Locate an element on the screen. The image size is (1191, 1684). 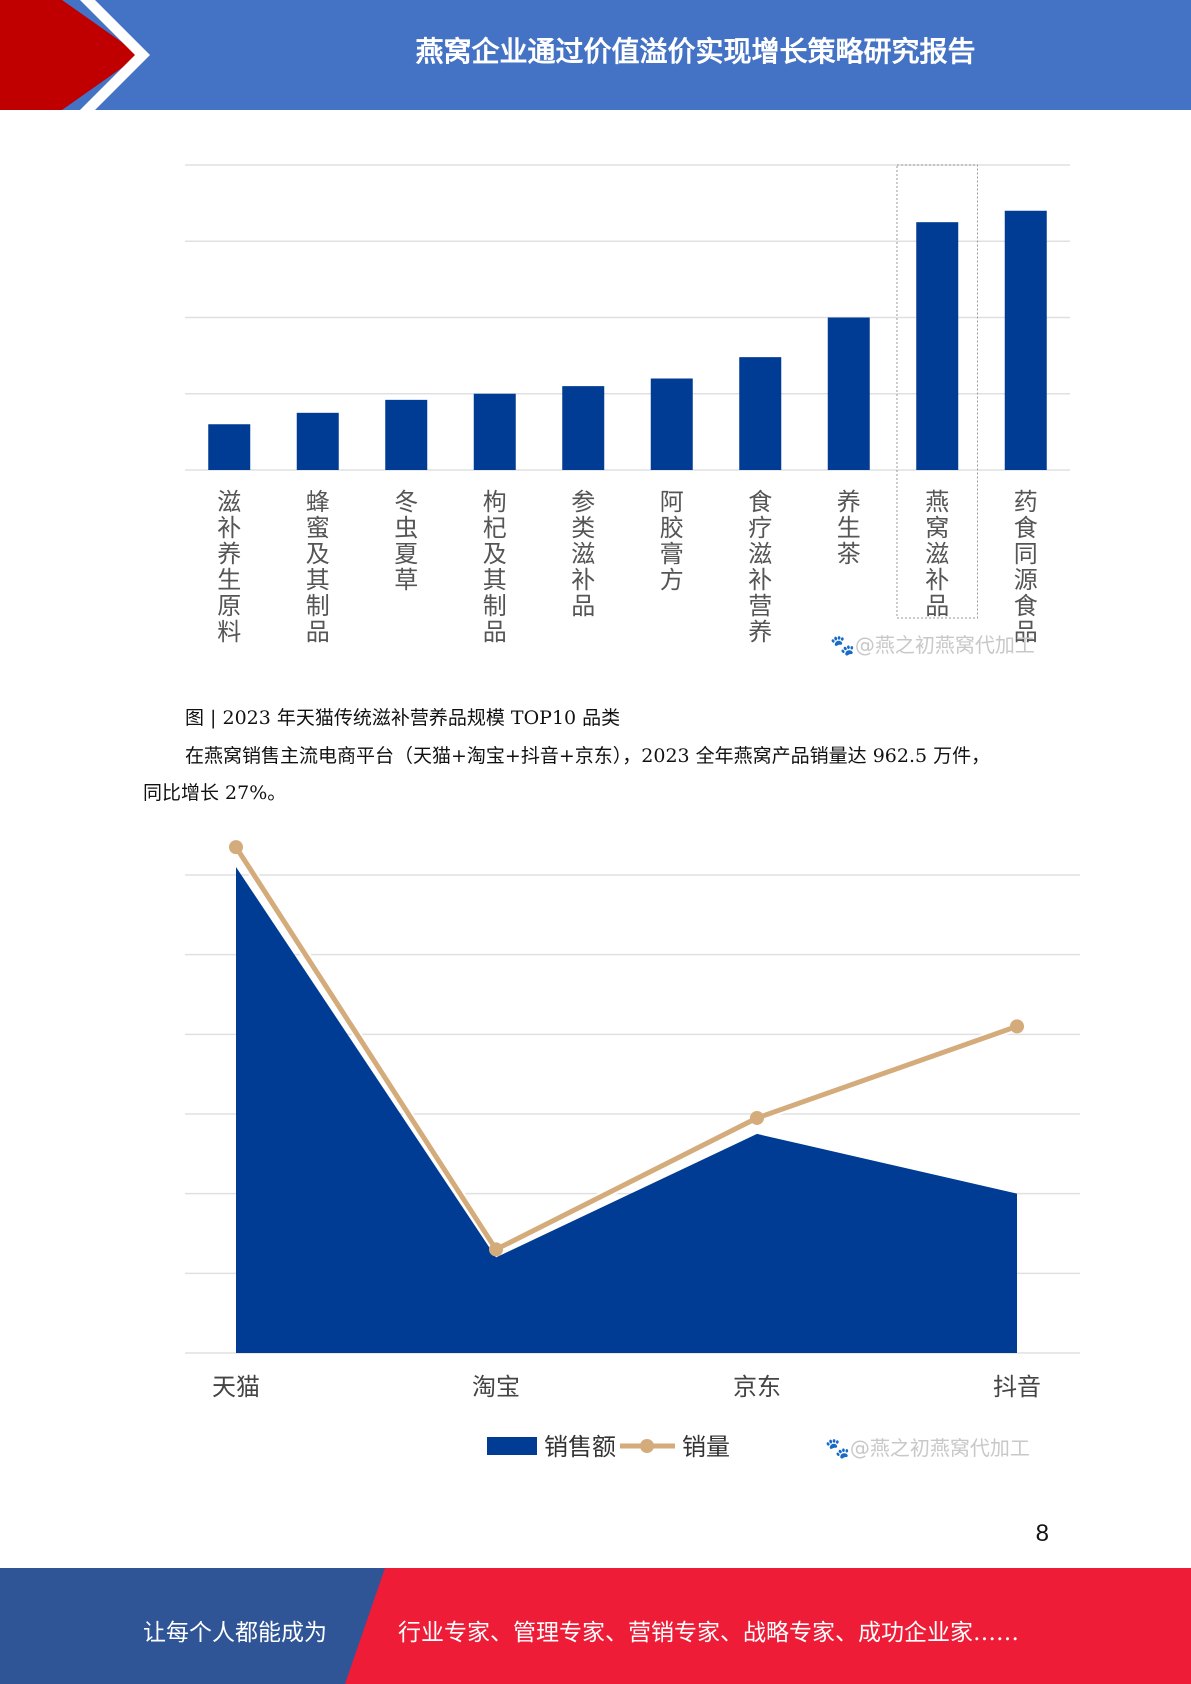
page-footer is located at coordinates (595, 1626).